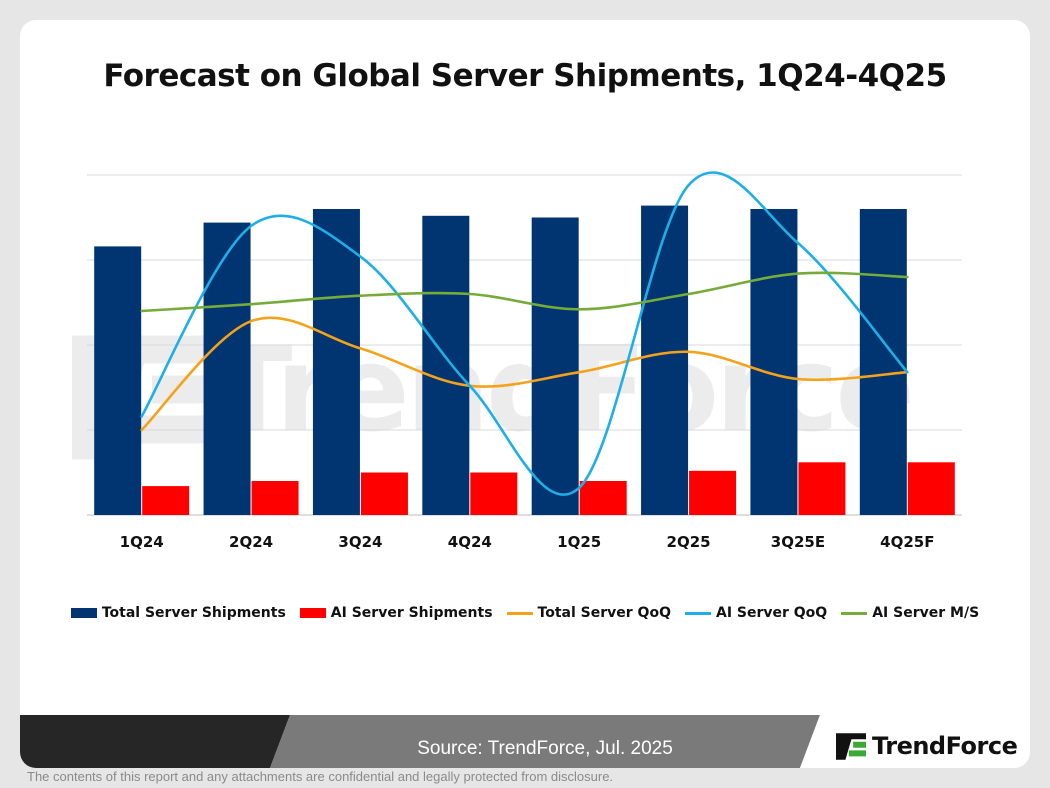  What do you see at coordinates (771, 613) in the screenshot?
I see `legend-label-ai-qoq: AI Server QoQ` at bounding box center [771, 613].